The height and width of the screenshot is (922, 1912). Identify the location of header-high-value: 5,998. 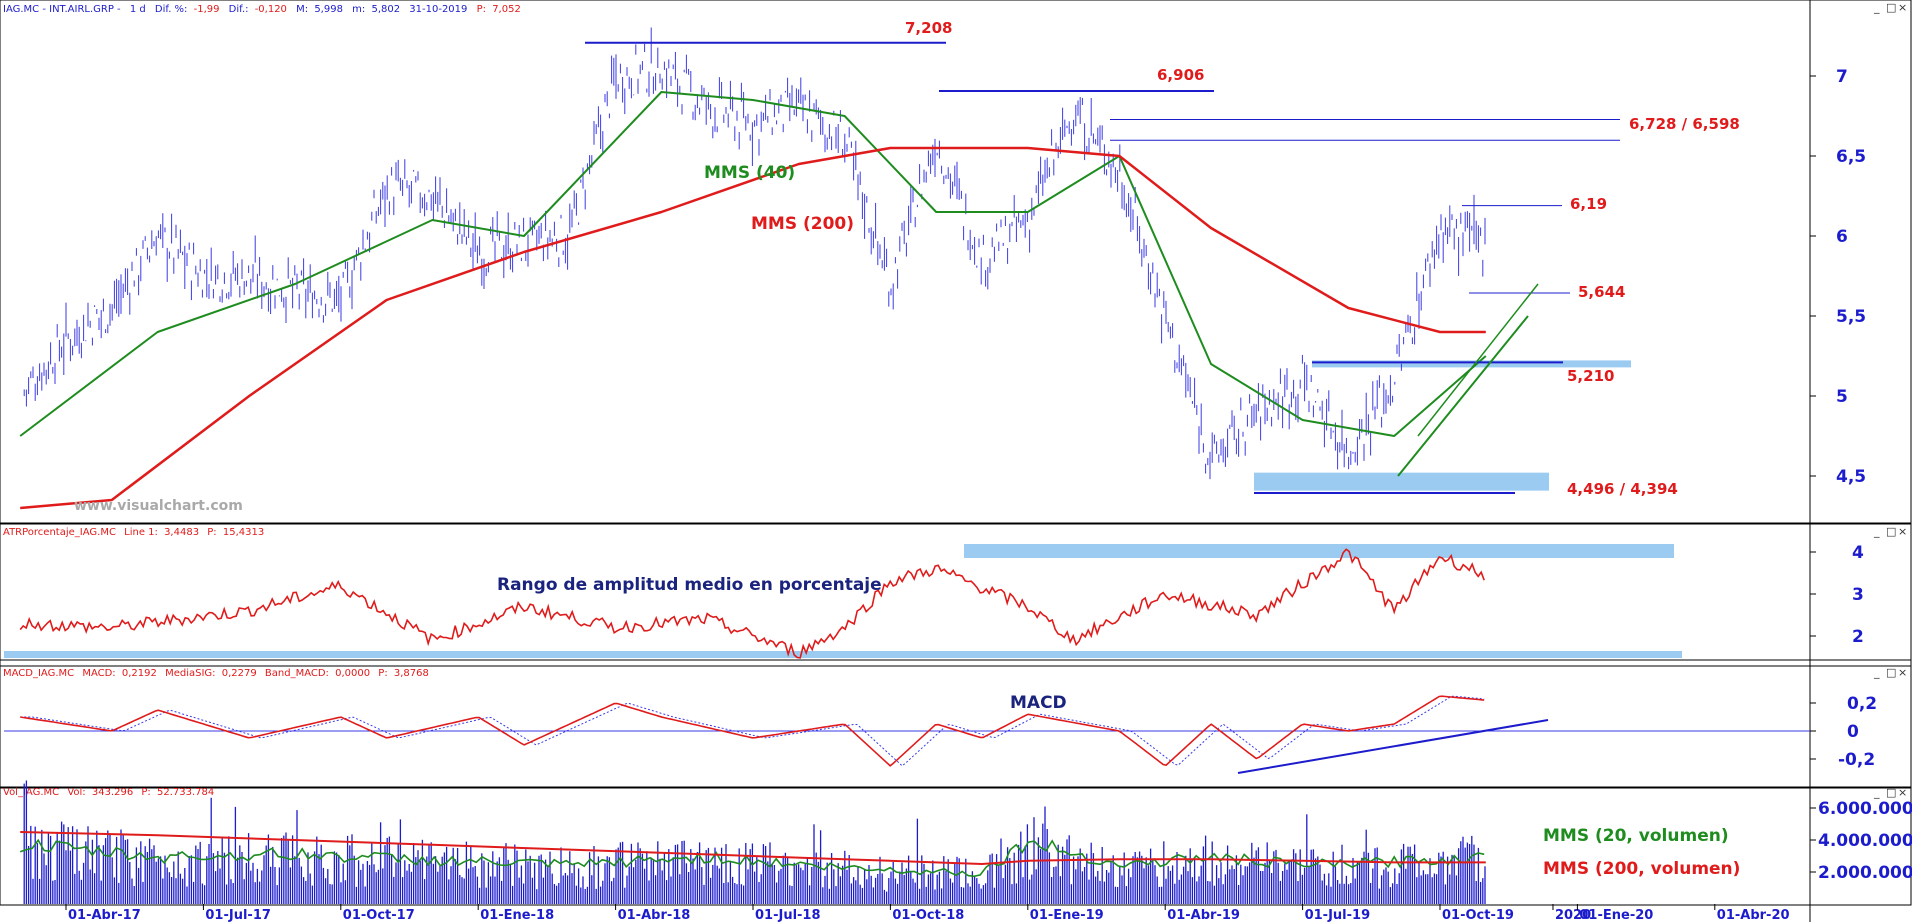
(328, 9).